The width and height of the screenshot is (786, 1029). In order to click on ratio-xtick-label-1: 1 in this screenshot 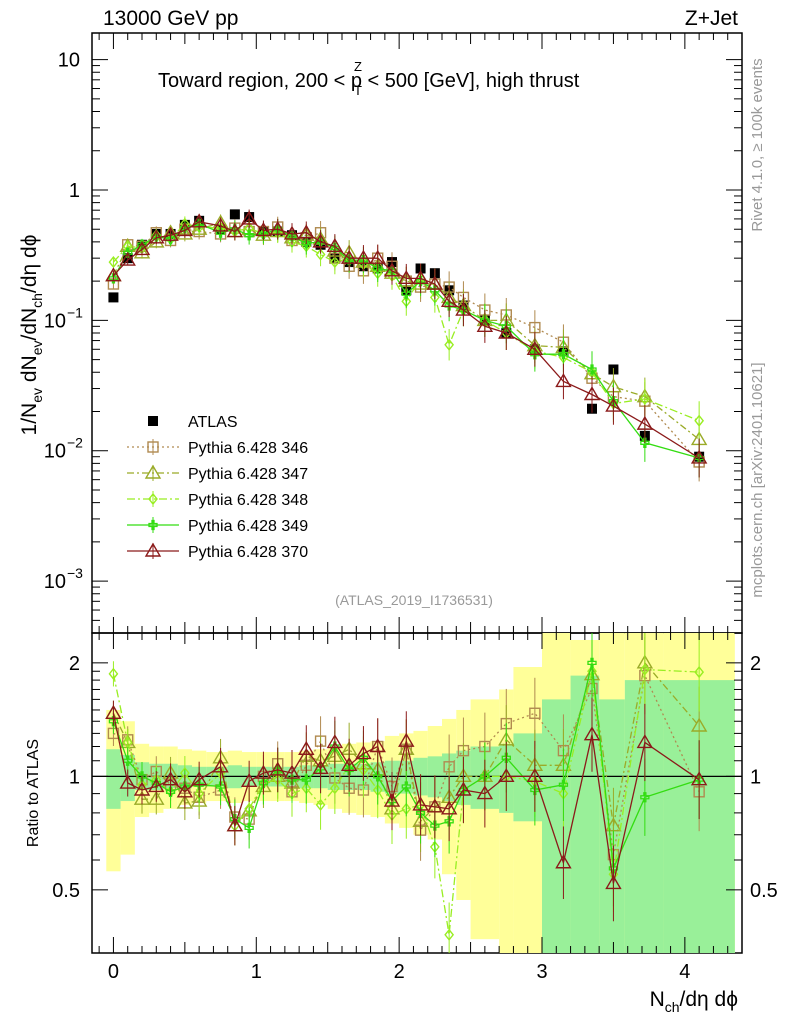, I will do `click(256, 972)`.